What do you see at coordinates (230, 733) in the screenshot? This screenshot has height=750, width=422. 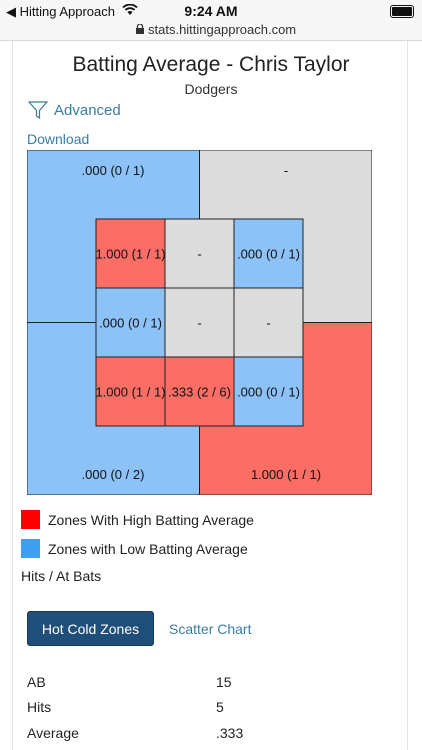 I see `stat-value: .333` at bounding box center [230, 733].